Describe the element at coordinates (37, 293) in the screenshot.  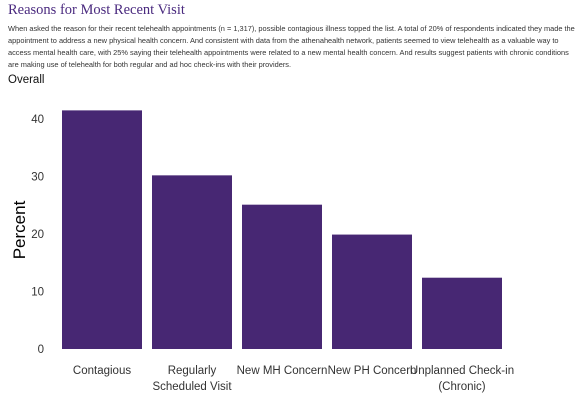
I see `y-tick-label: 10` at that location.